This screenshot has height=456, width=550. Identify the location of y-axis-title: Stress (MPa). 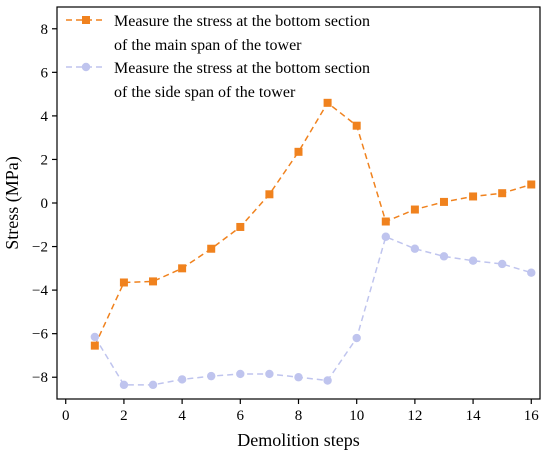
(12, 203).